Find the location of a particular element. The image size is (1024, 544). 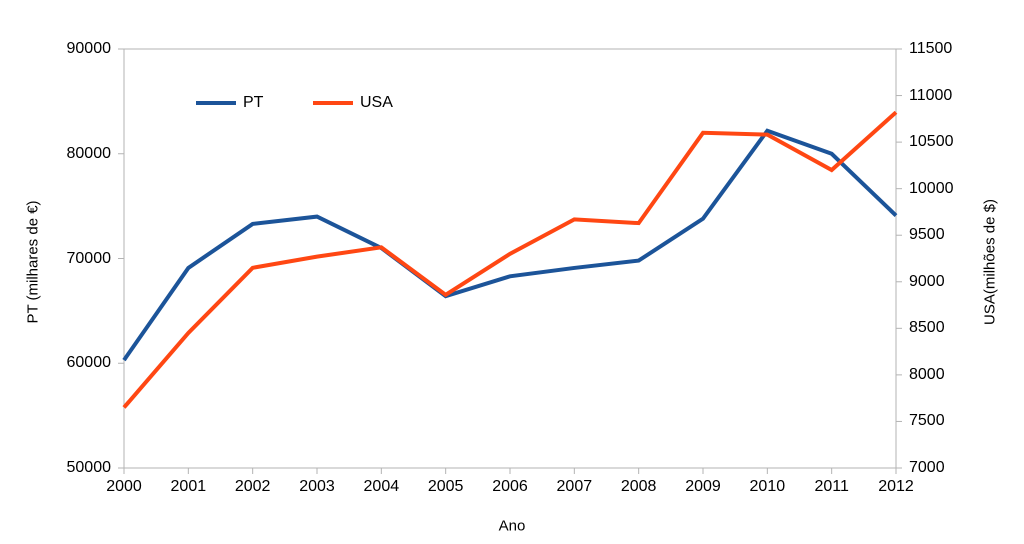

x-axis-title: Ano is located at coordinates (512, 526).